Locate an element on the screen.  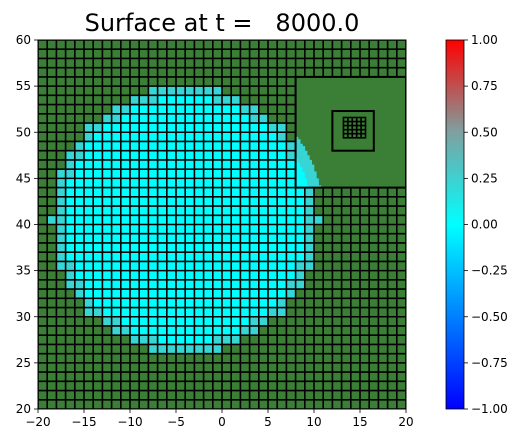
refined-box-outline is located at coordinates (350, 132).